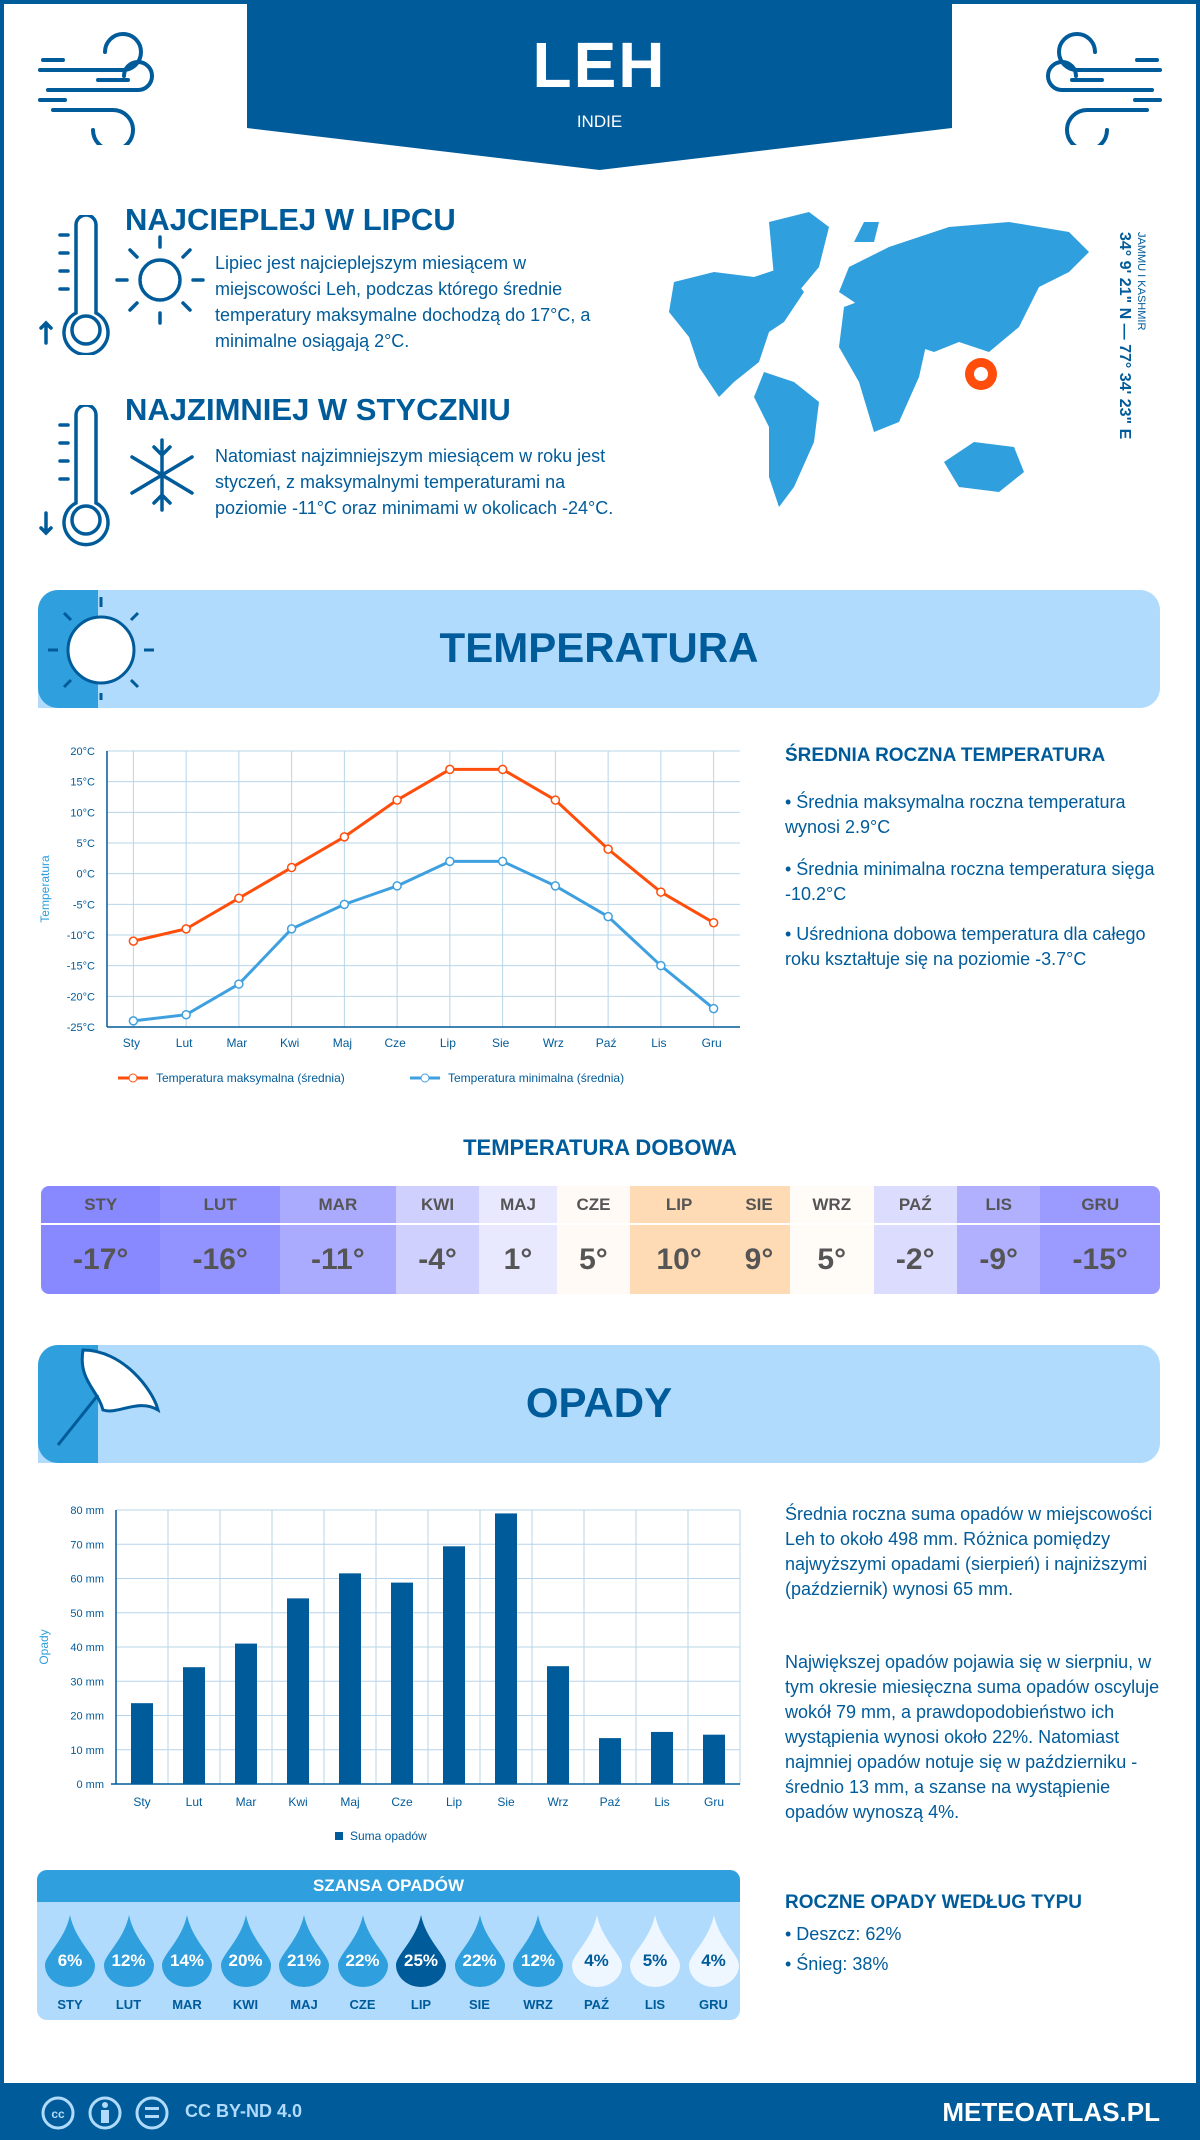  What do you see at coordinates (538, 2004) in the screenshot?
I see `chance-month: WRZ` at bounding box center [538, 2004].